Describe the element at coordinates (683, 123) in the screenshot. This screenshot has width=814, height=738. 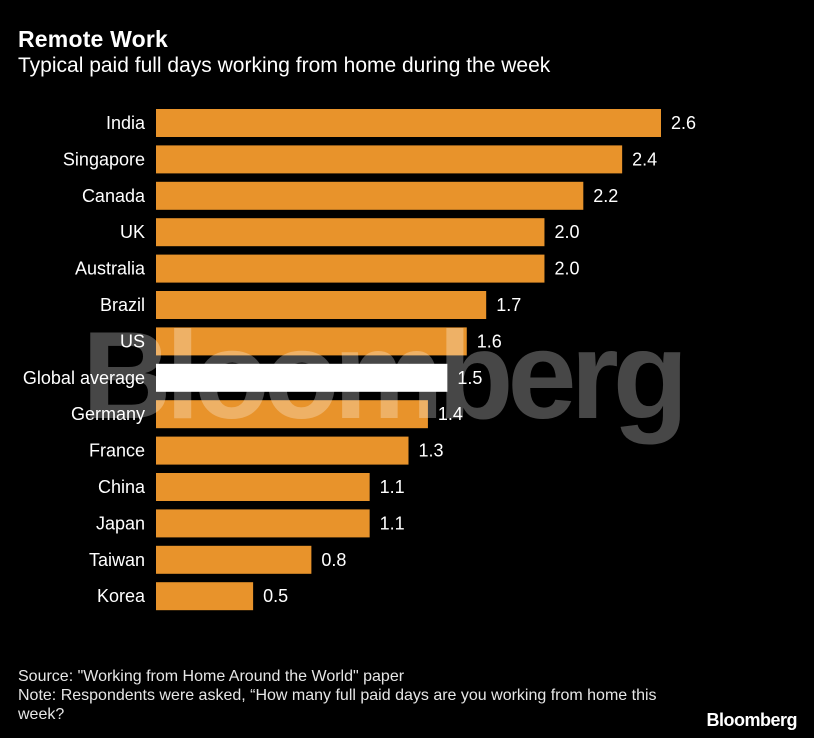
I see `value-label-india: 2.6` at that location.